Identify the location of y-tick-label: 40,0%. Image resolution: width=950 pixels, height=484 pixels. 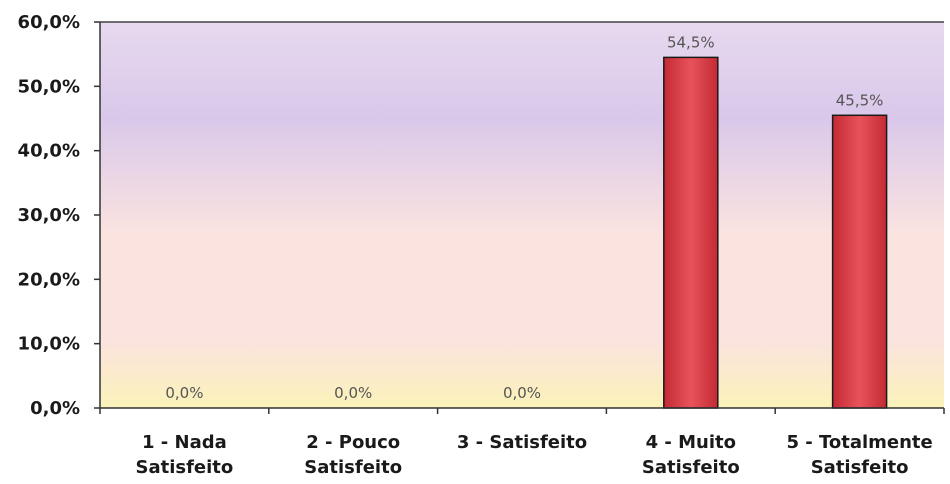
(49, 151).